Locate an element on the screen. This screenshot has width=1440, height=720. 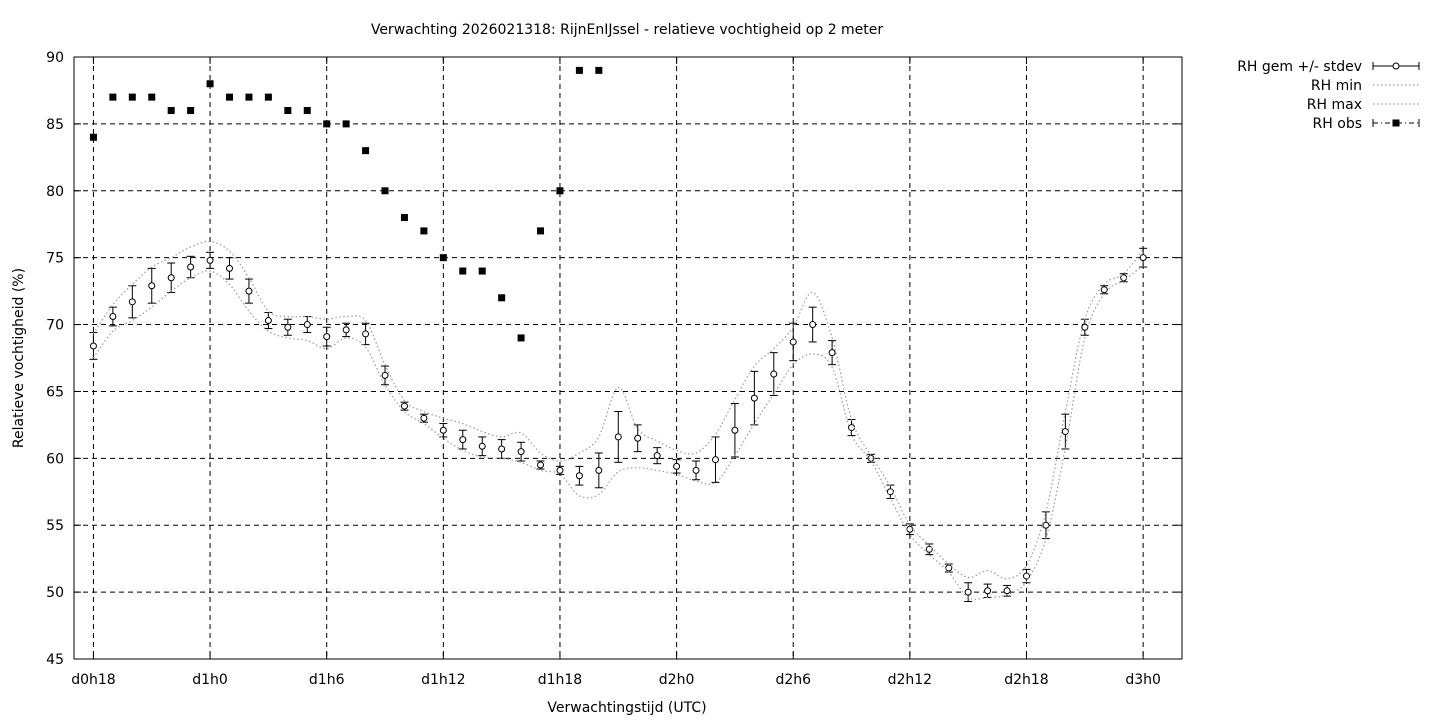
legend: RH gem +/- stdev RH min RH max RH obs is located at coordinates (1328, 95).